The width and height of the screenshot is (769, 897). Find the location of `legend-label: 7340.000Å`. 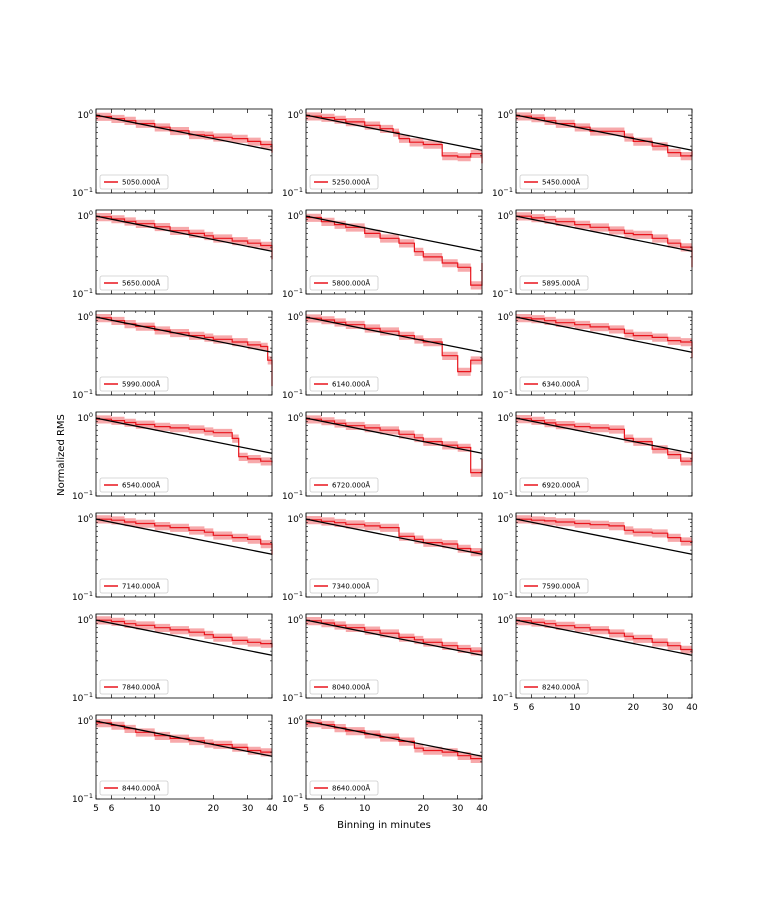

legend-label: 7340.000Å is located at coordinates (351, 586).